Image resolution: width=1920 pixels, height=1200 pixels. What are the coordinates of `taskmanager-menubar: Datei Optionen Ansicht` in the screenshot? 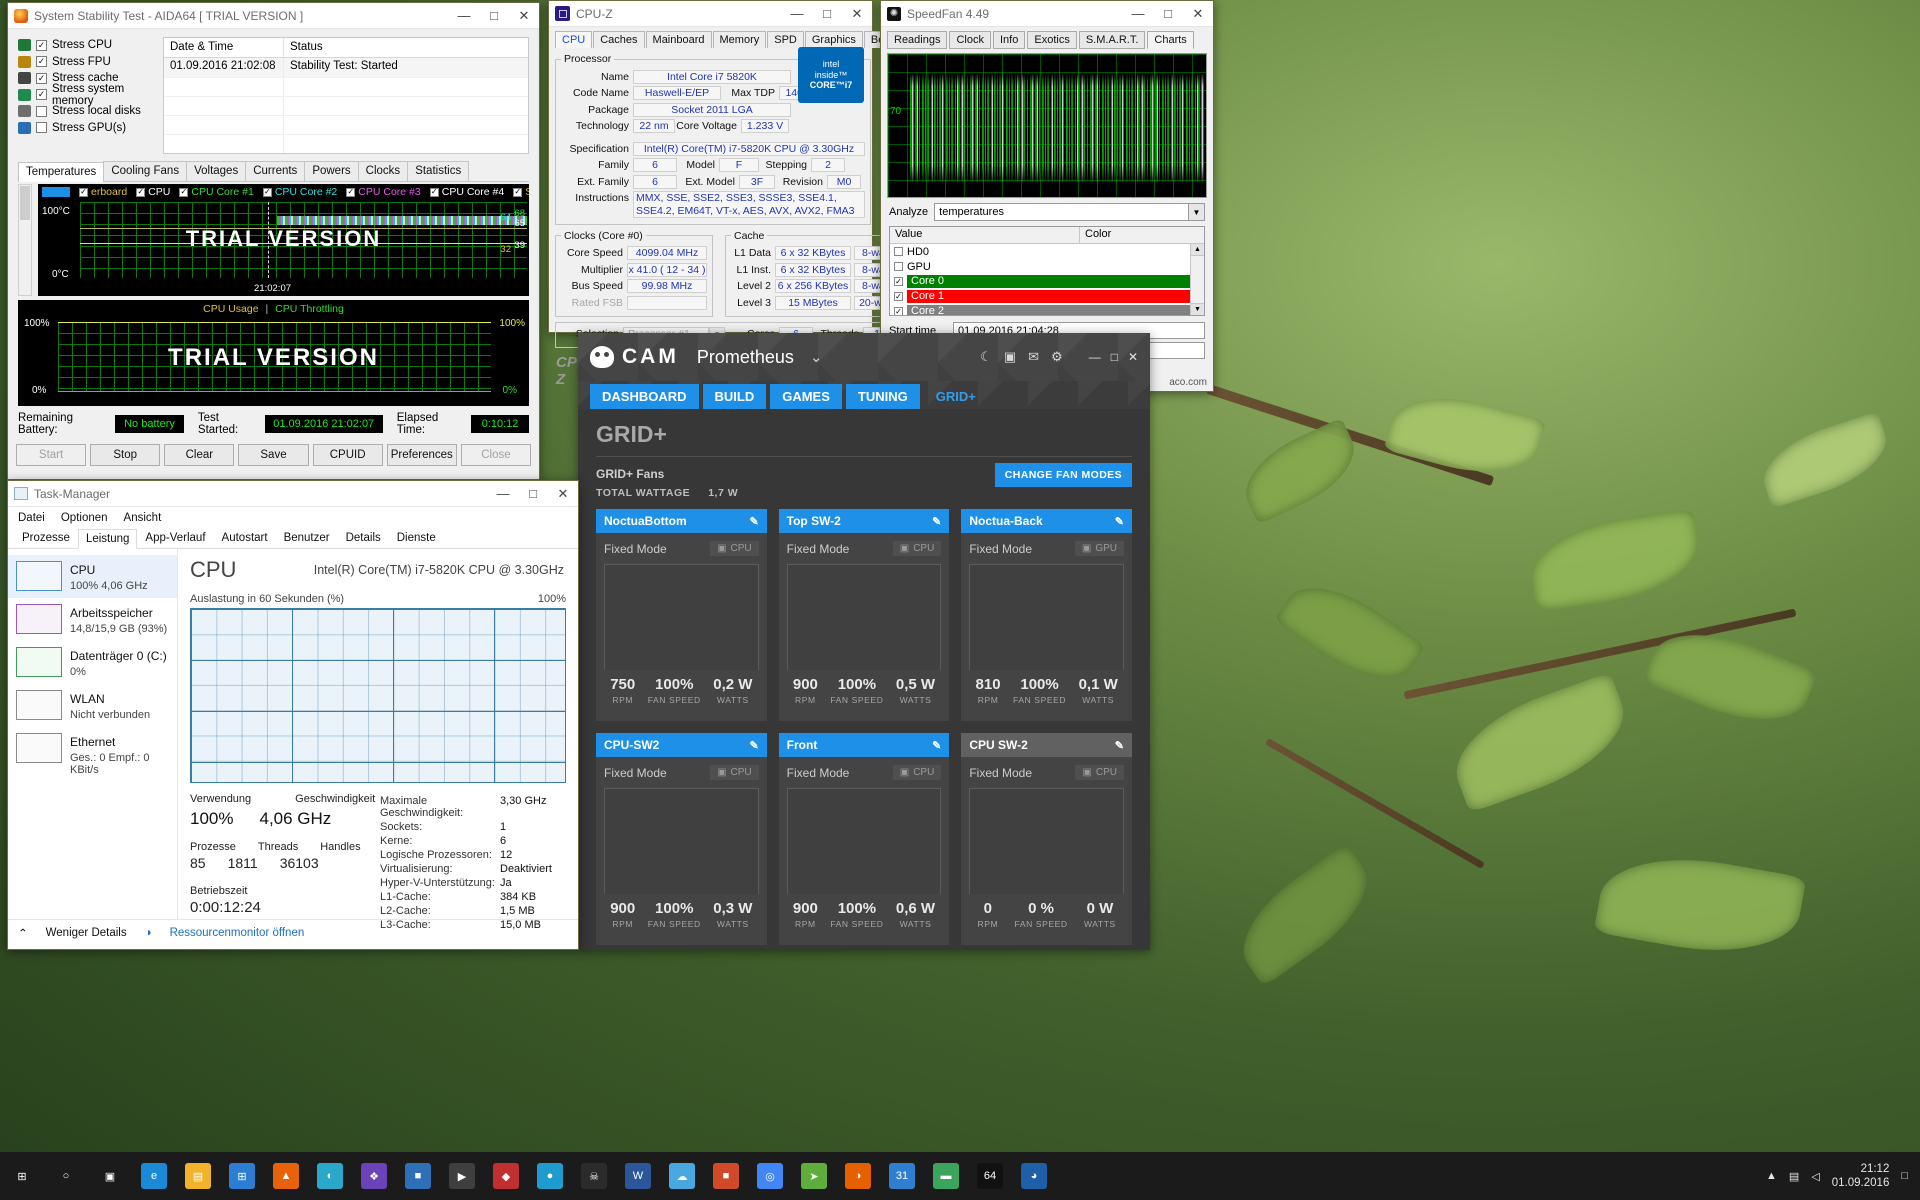 It's located at (293, 517).